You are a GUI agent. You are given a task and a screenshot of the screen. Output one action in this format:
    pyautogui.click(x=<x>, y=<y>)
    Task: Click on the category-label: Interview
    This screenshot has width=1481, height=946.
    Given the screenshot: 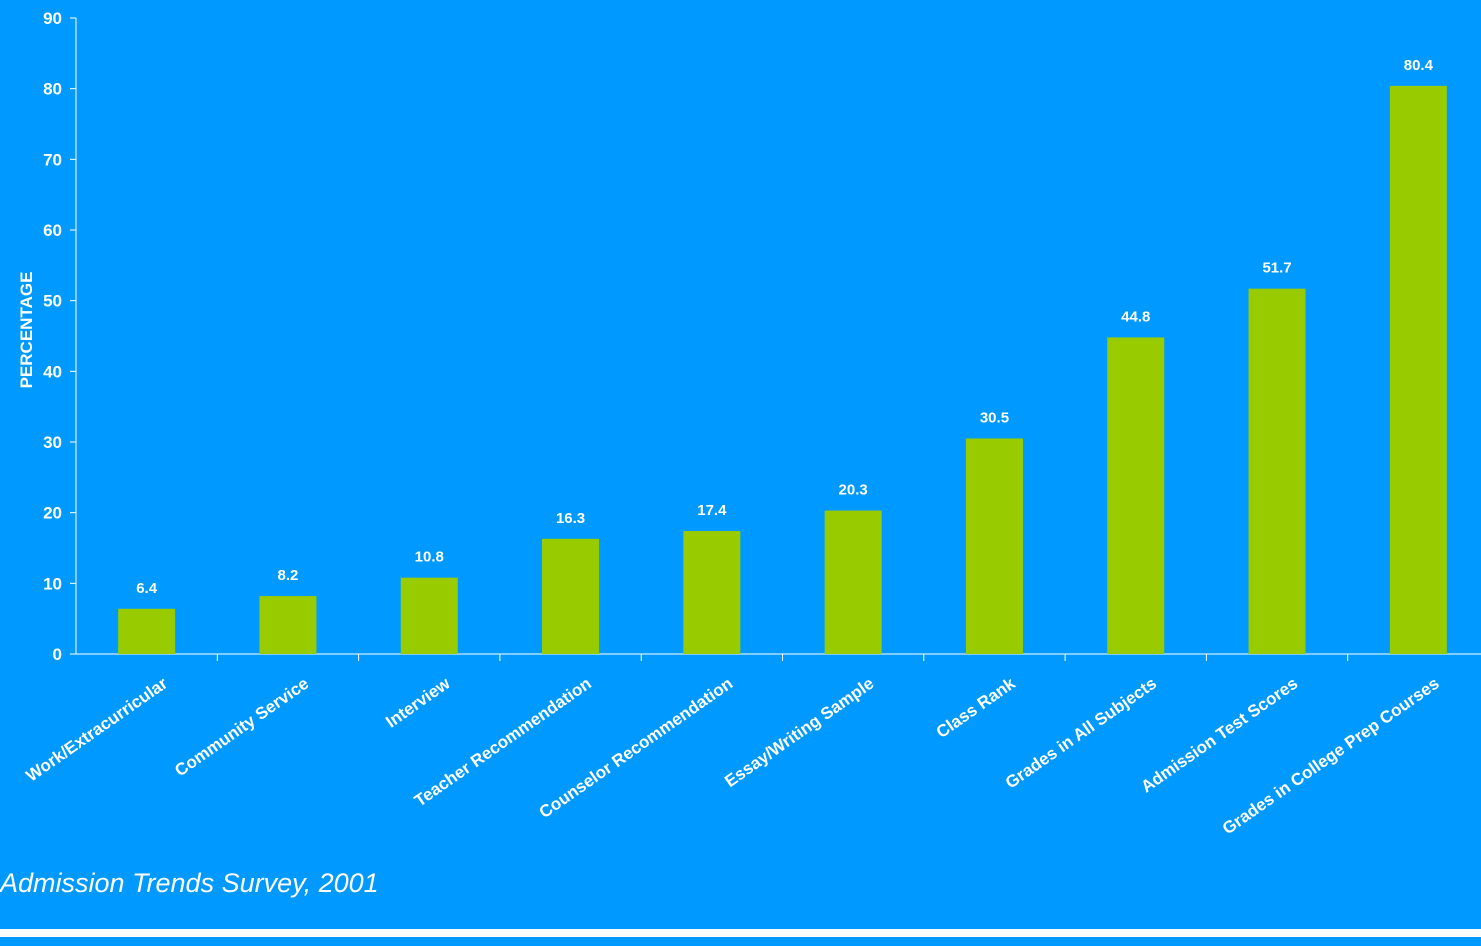 What is the action you would take?
    pyautogui.click(x=418, y=702)
    